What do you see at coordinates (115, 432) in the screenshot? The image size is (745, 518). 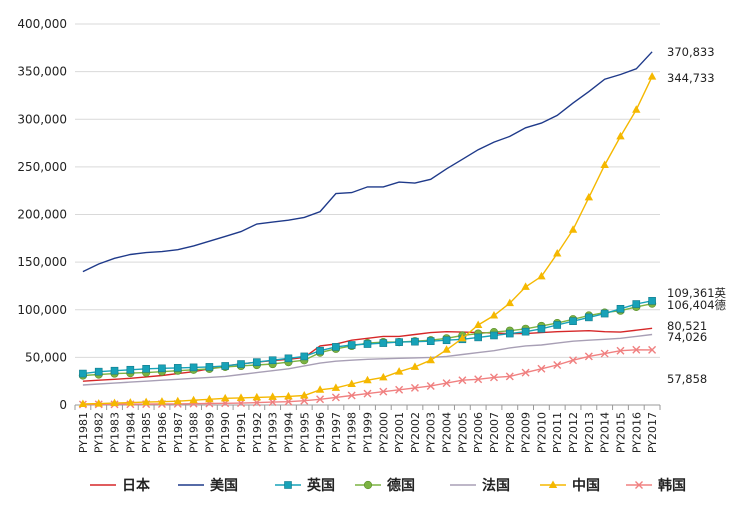 I see `x-tick-label: PY1983` at bounding box center [115, 432].